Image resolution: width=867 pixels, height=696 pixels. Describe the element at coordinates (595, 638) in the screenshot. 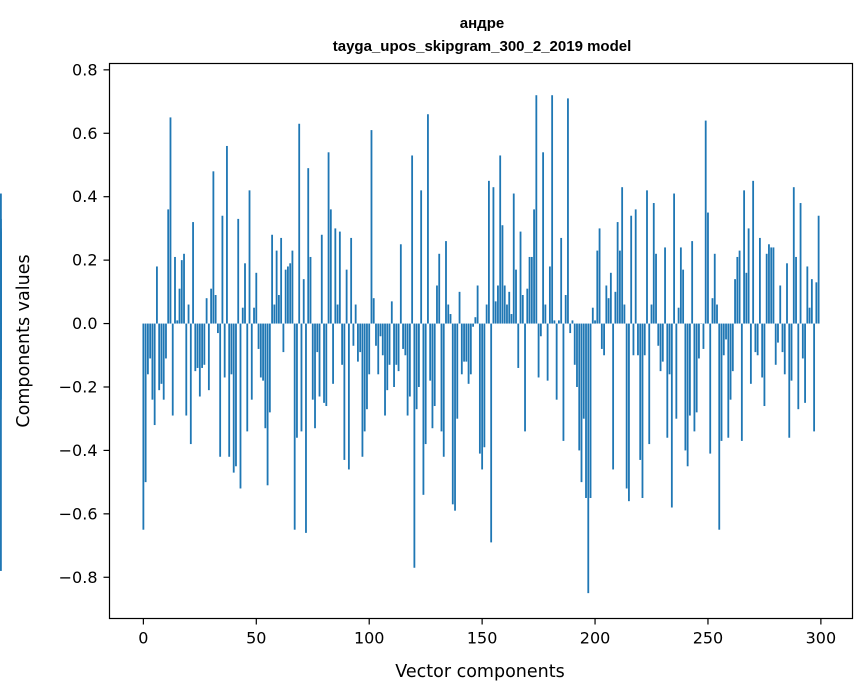

I see `x-tick-label: 200` at that location.